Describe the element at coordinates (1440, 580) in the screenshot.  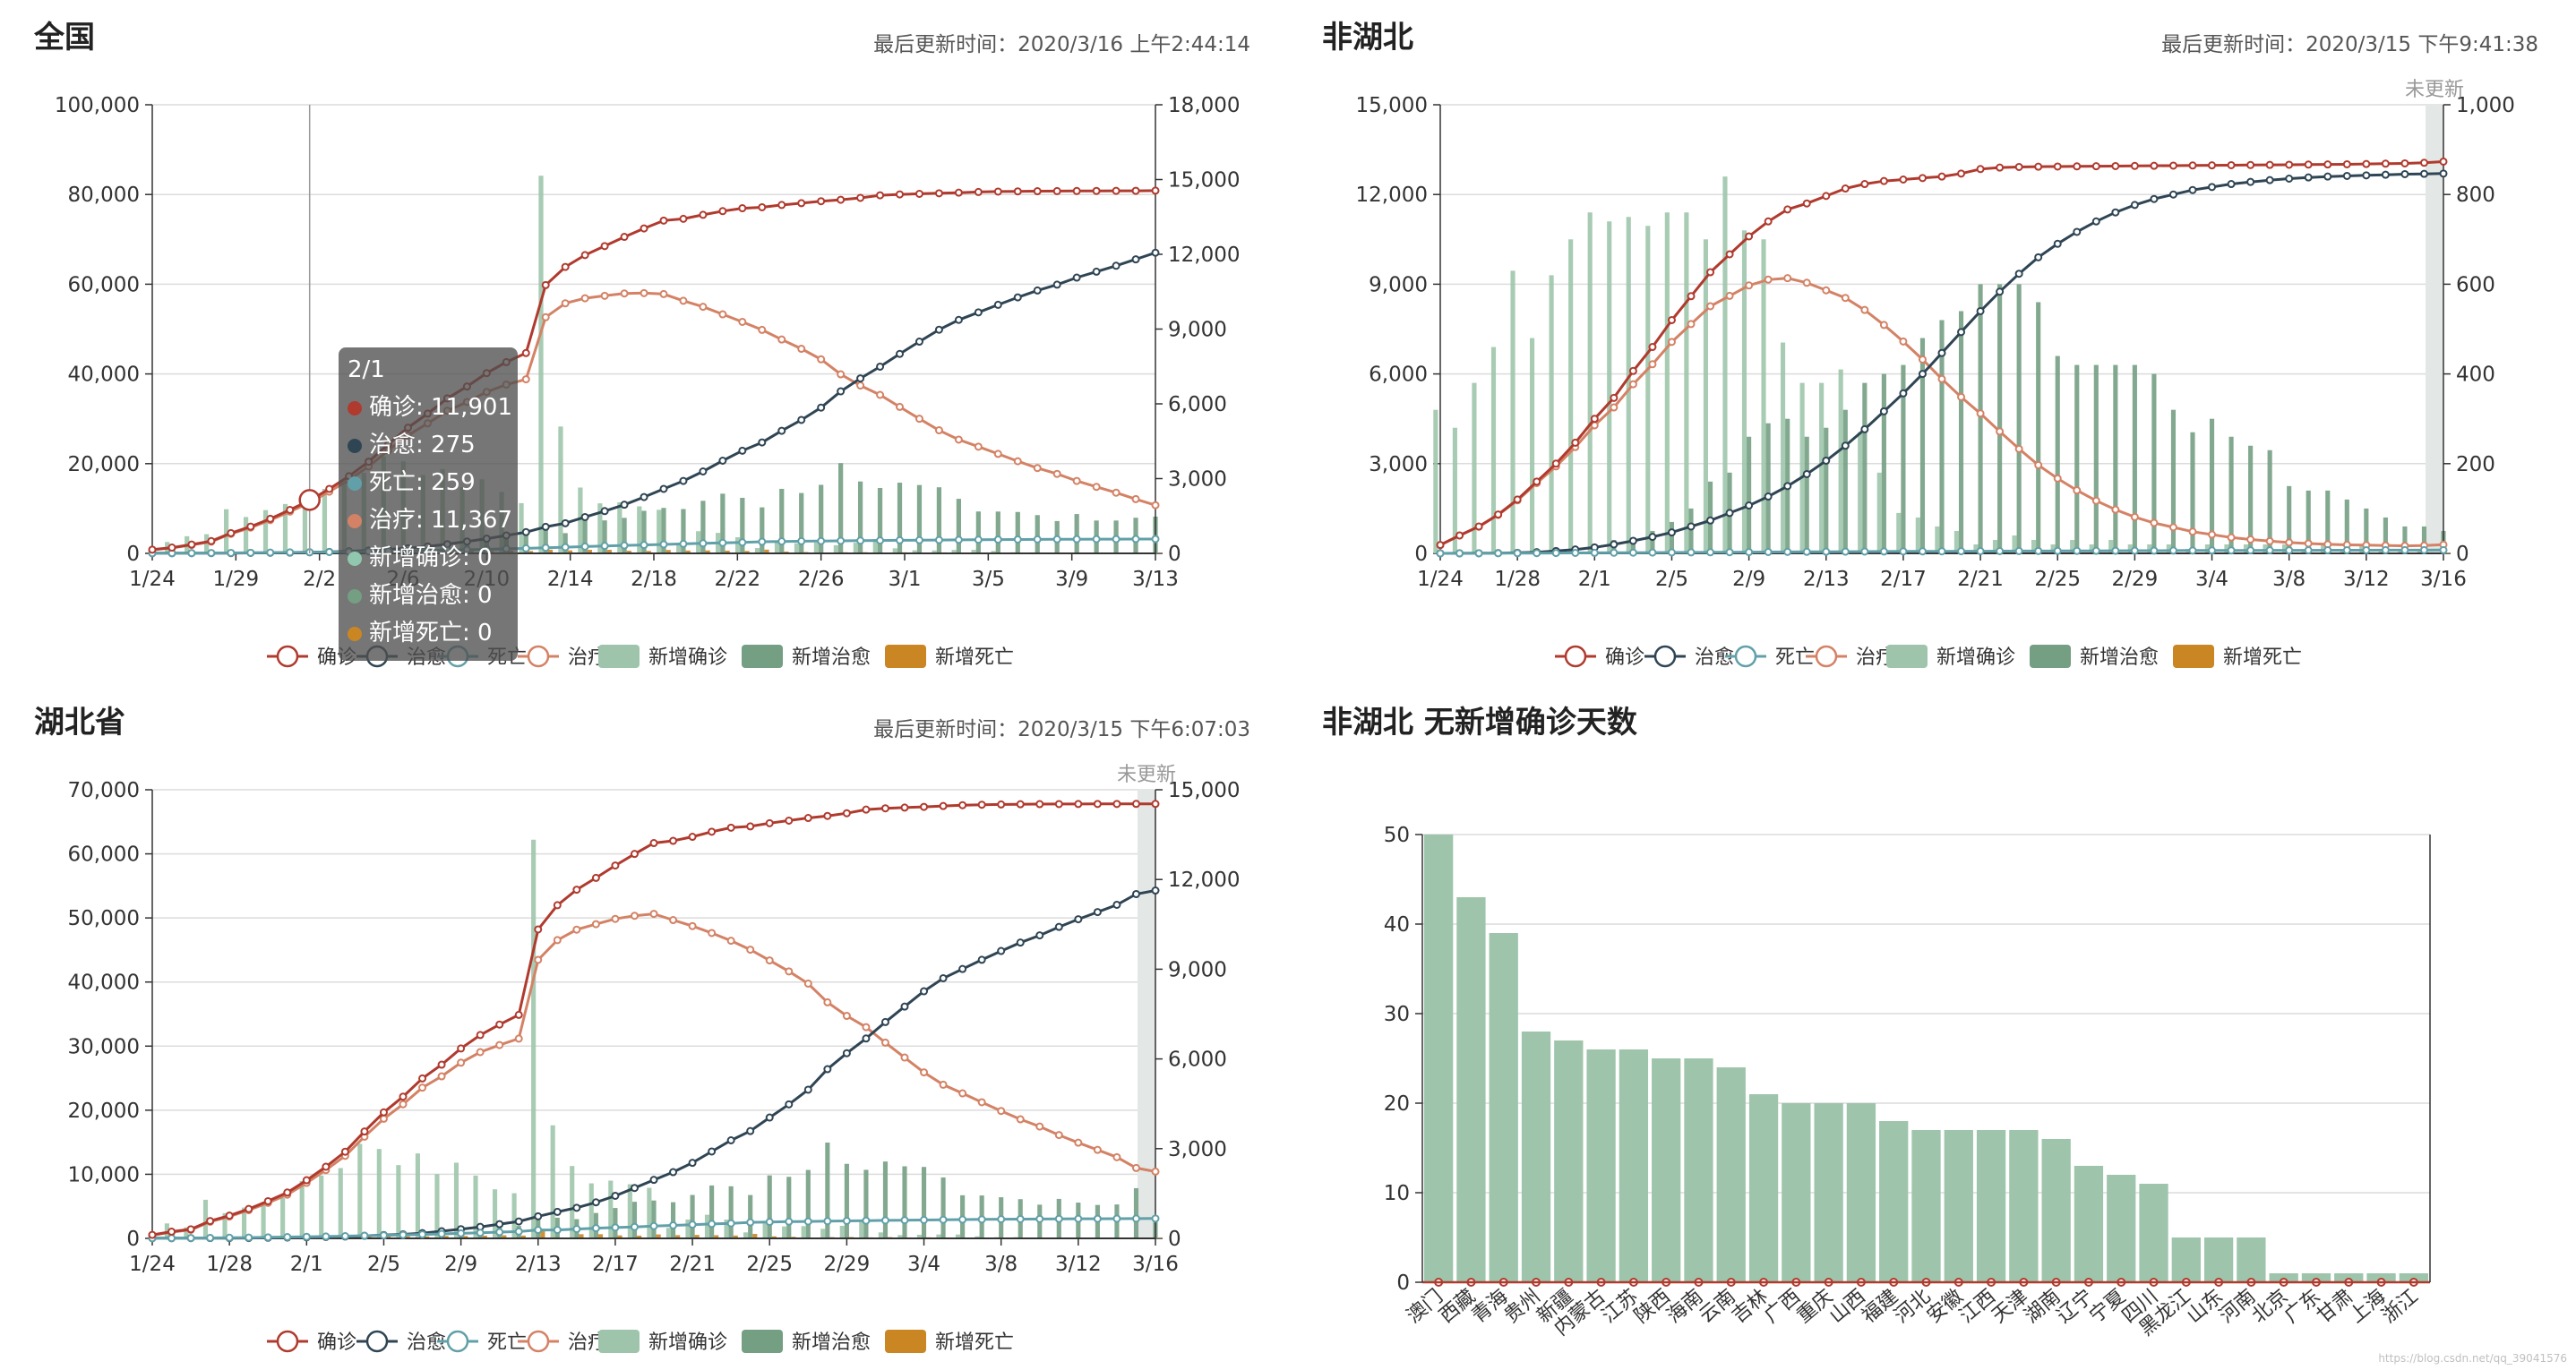
I see `x-tick-label: 1/24` at that location.